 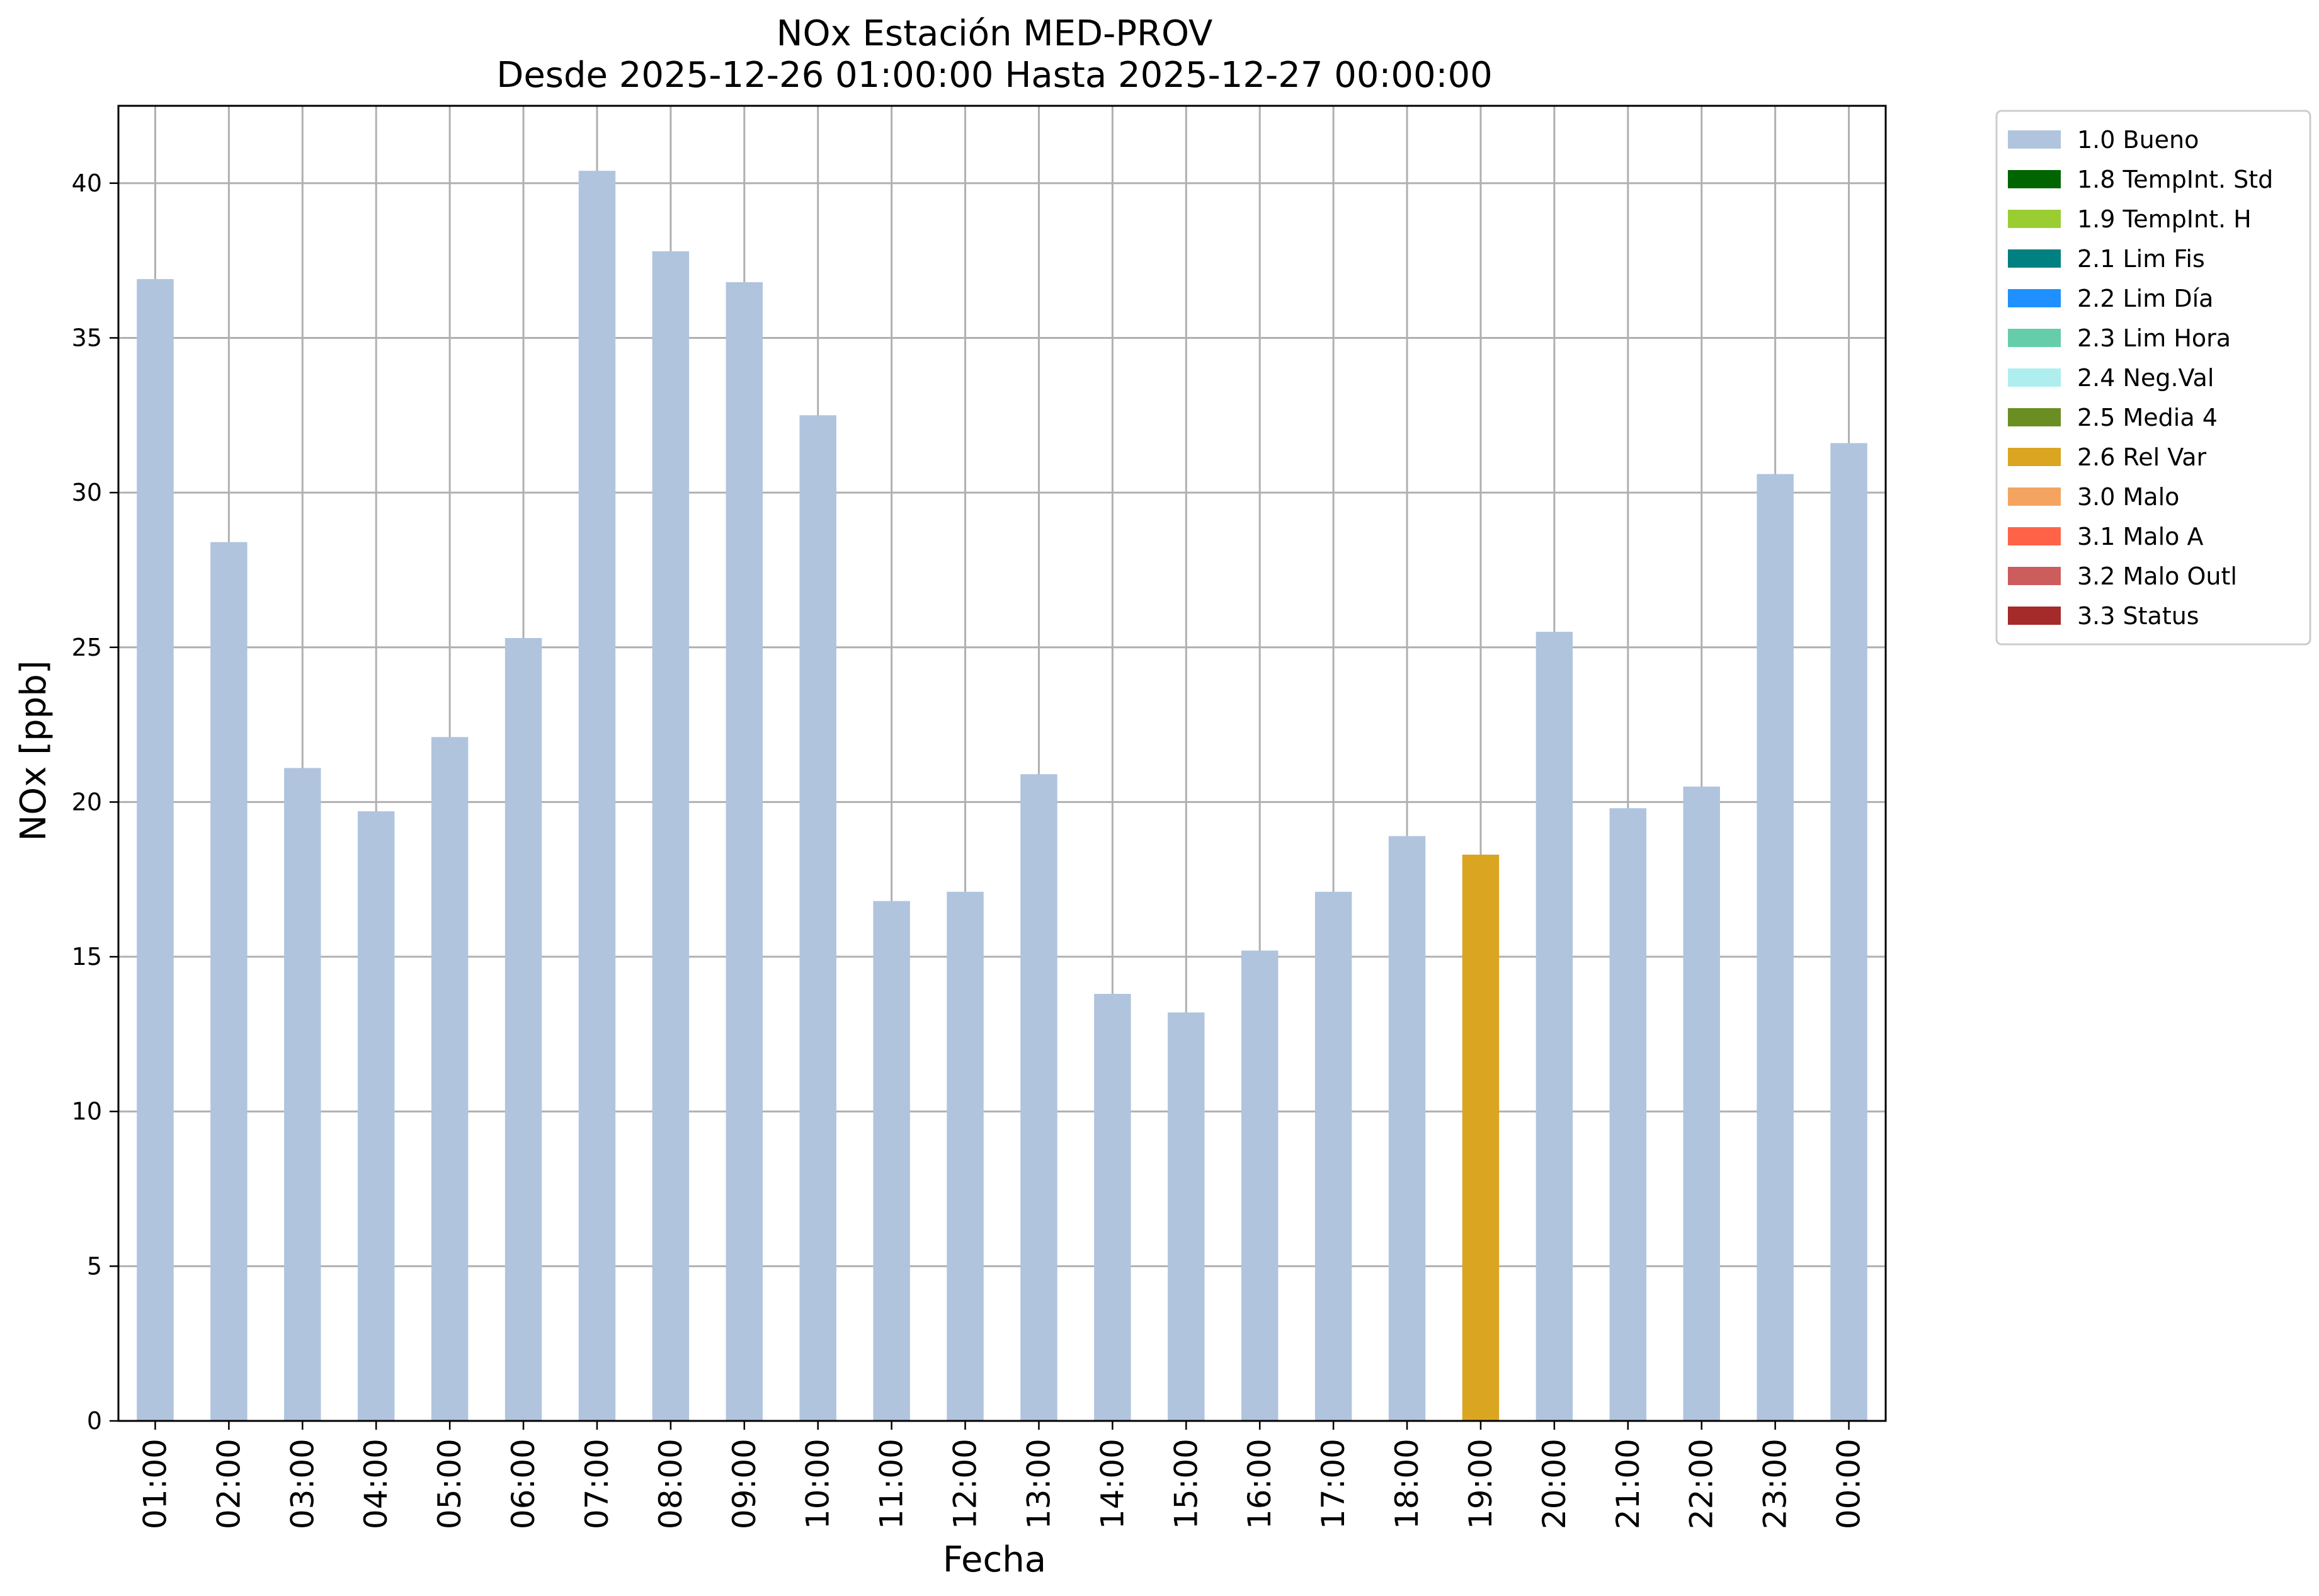 What do you see at coordinates (1407, 1484) in the screenshot?
I see `x-tick-label: 18:00` at bounding box center [1407, 1484].